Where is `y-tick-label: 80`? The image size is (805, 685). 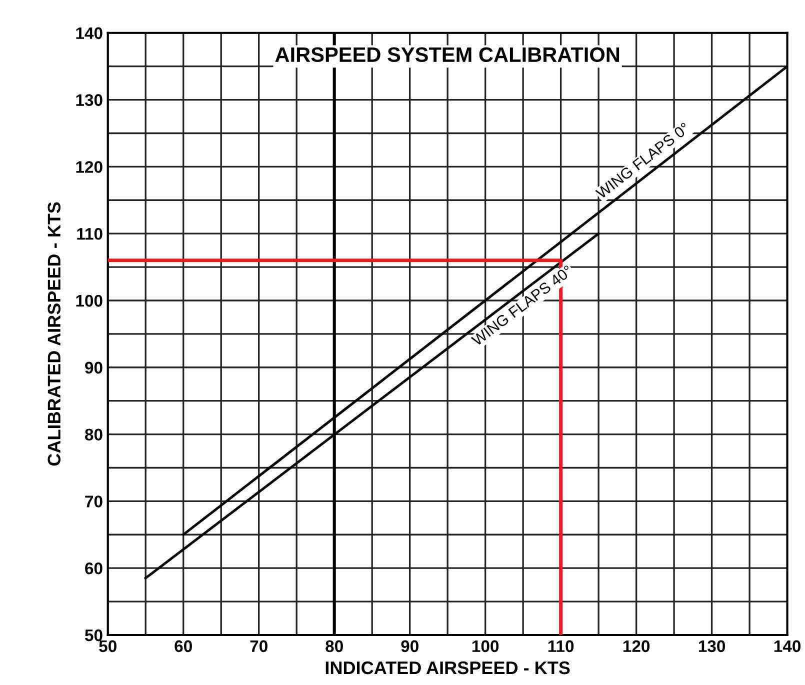
y-tick-label: 80 is located at coordinates (93, 434).